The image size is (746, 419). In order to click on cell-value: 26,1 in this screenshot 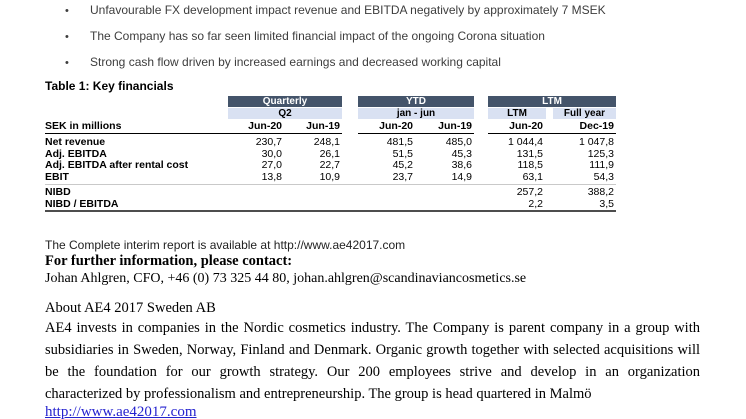, I will do `click(329, 153)`.